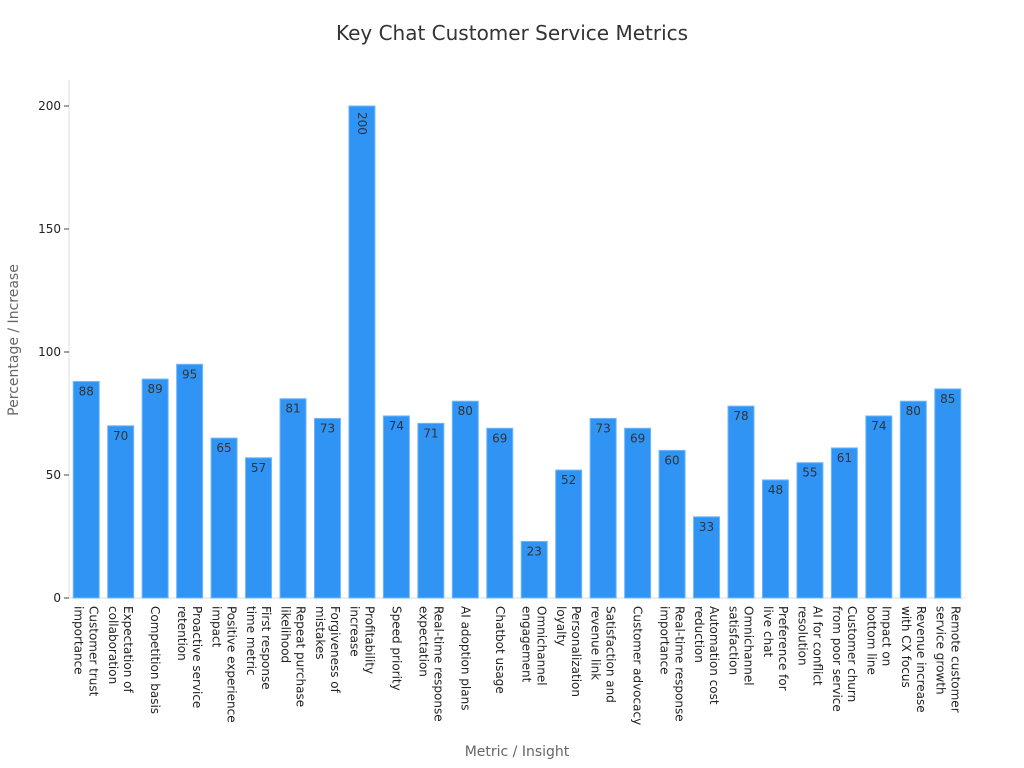  What do you see at coordinates (527, 644) in the screenshot?
I see `x-category-label-line: engagement` at bounding box center [527, 644].